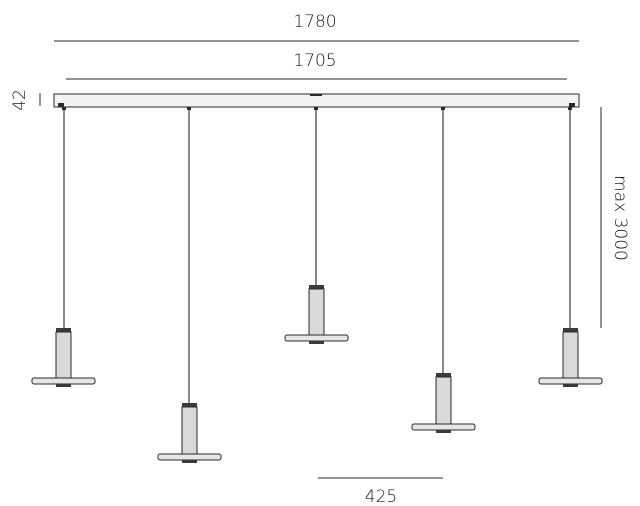  Describe the element at coordinates (314, 22) in the screenshot. I see `dimension-total-length-label: 1780` at that location.